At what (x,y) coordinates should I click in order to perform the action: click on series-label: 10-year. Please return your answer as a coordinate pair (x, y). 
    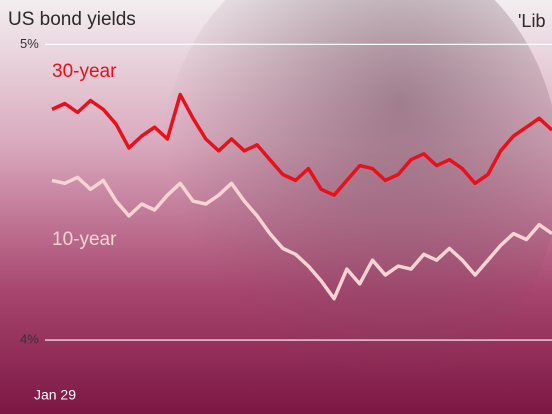
    Looking at the image, I should click on (84, 239).